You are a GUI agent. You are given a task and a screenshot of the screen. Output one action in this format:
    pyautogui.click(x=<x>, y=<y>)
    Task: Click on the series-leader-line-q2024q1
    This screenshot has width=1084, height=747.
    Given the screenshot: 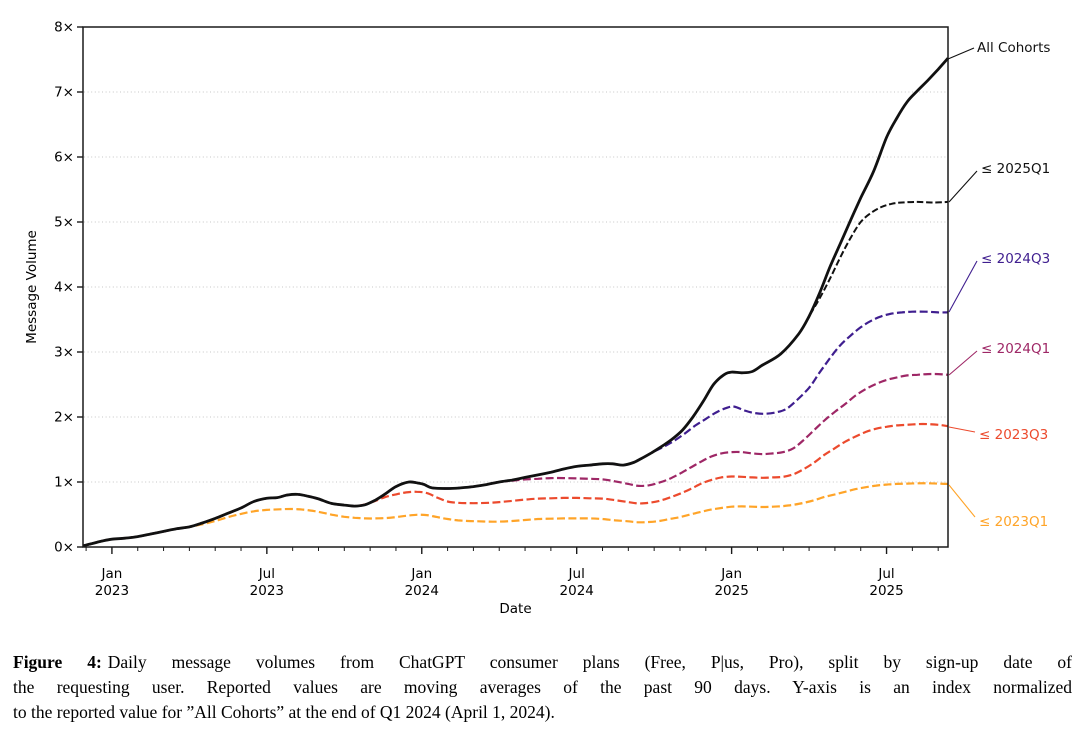 What is the action you would take?
    pyautogui.click(x=963, y=363)
    